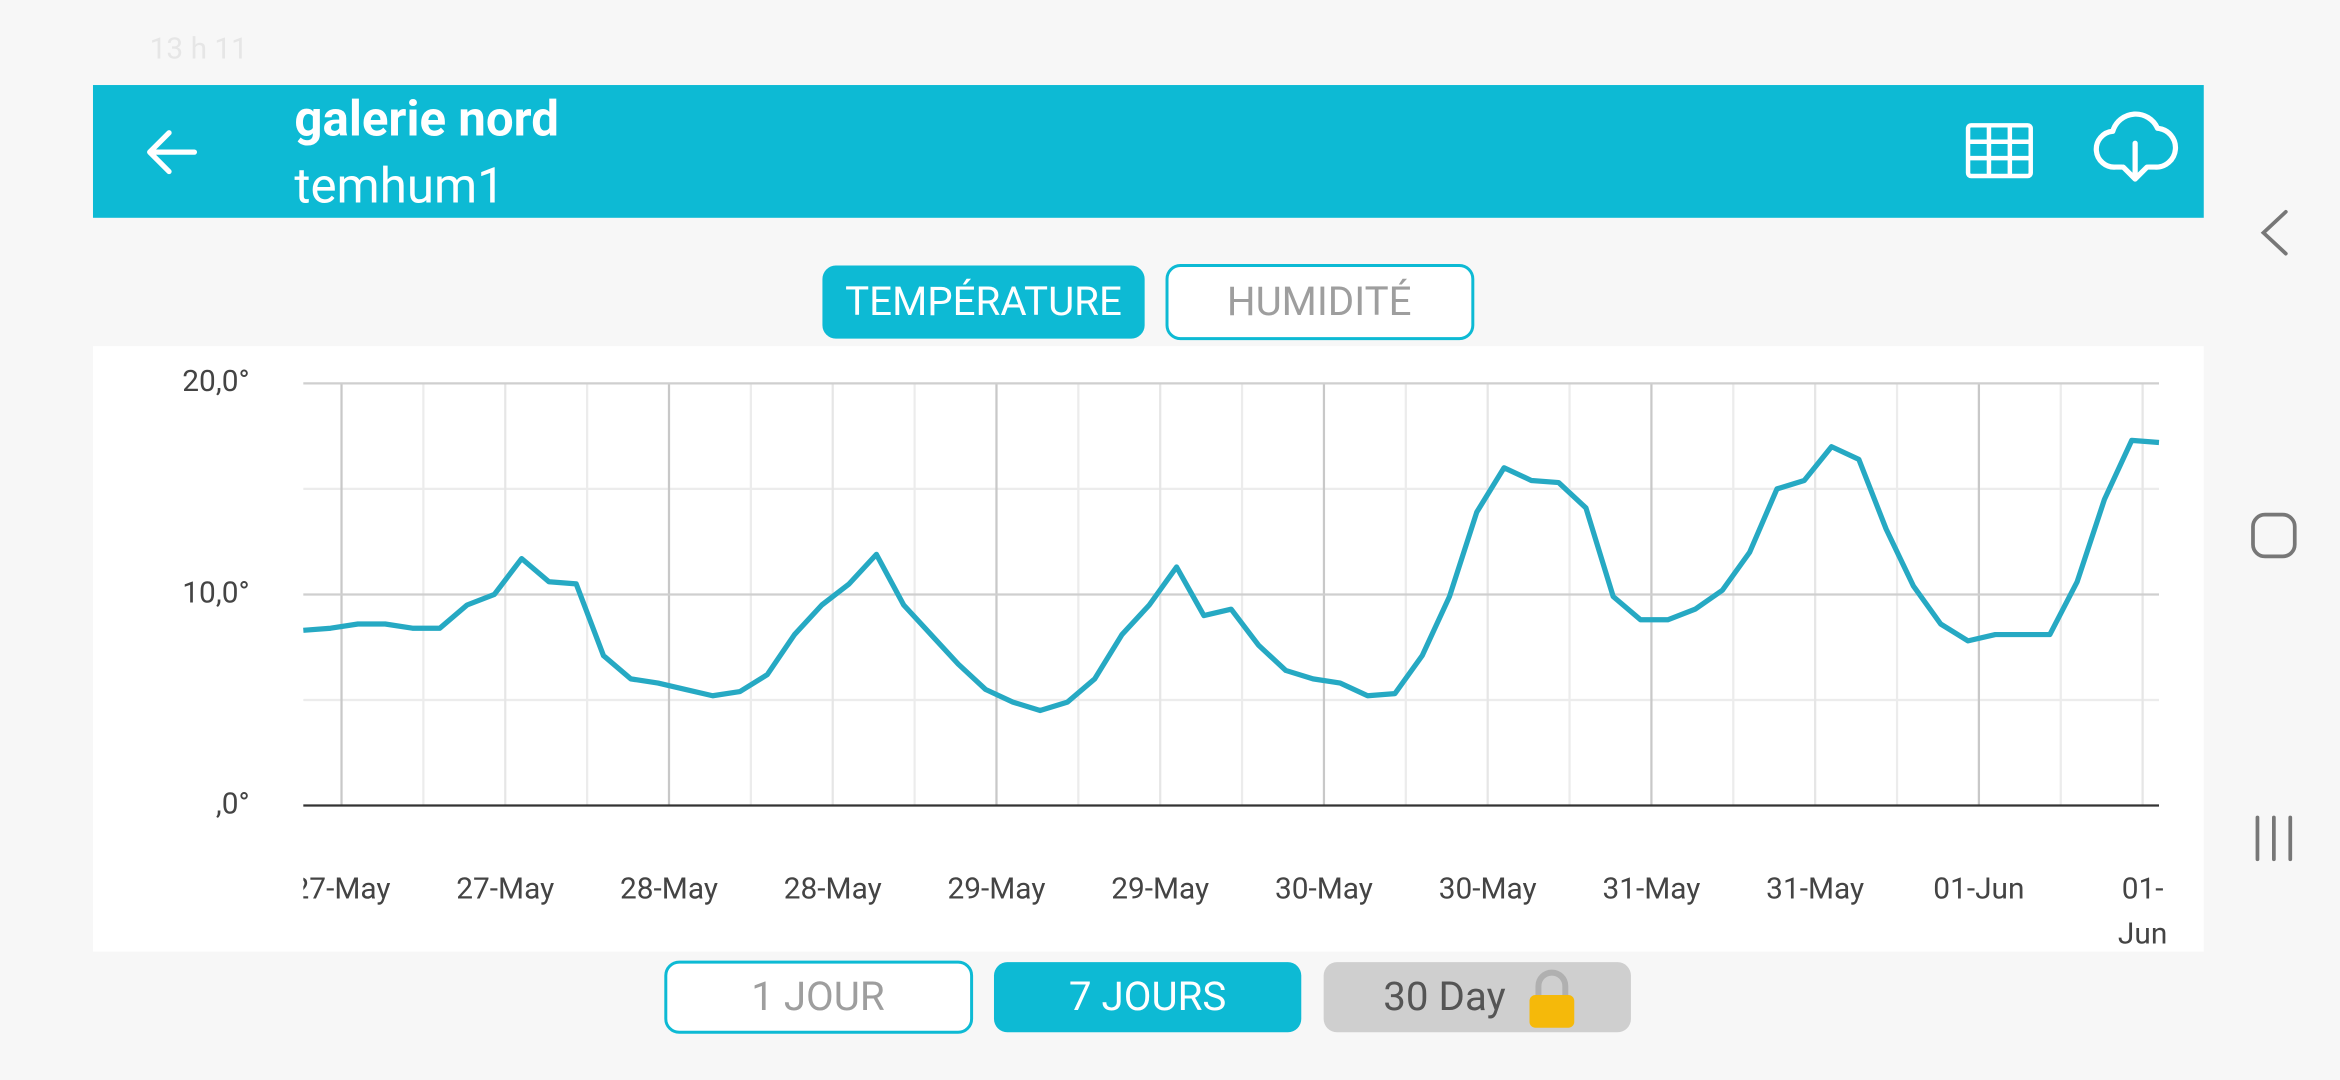 The image size is (2340, 1080). I want to click on nav-home, so click(2274, 535).